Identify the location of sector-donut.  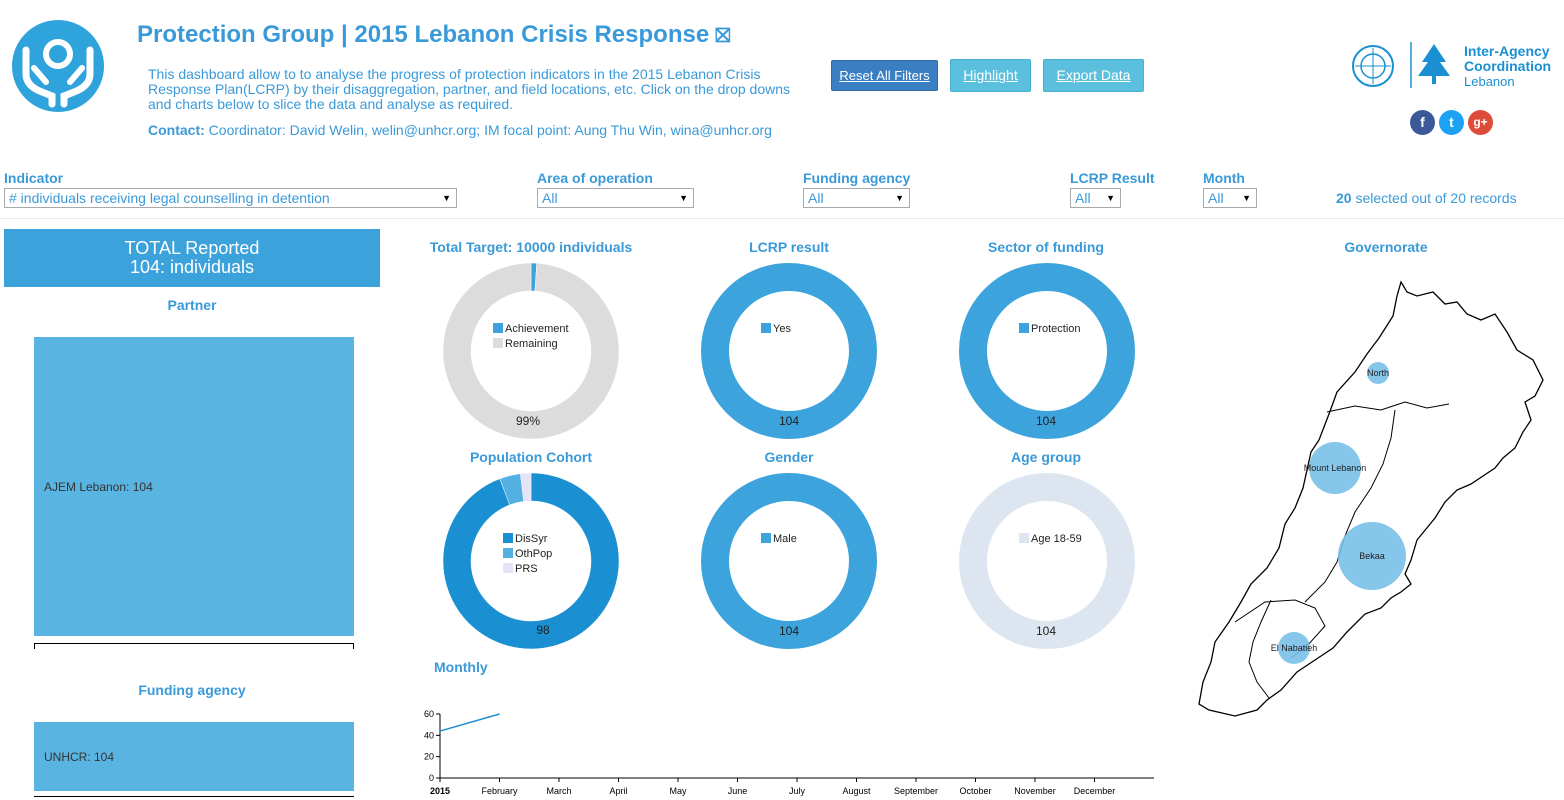
(1047, 351).